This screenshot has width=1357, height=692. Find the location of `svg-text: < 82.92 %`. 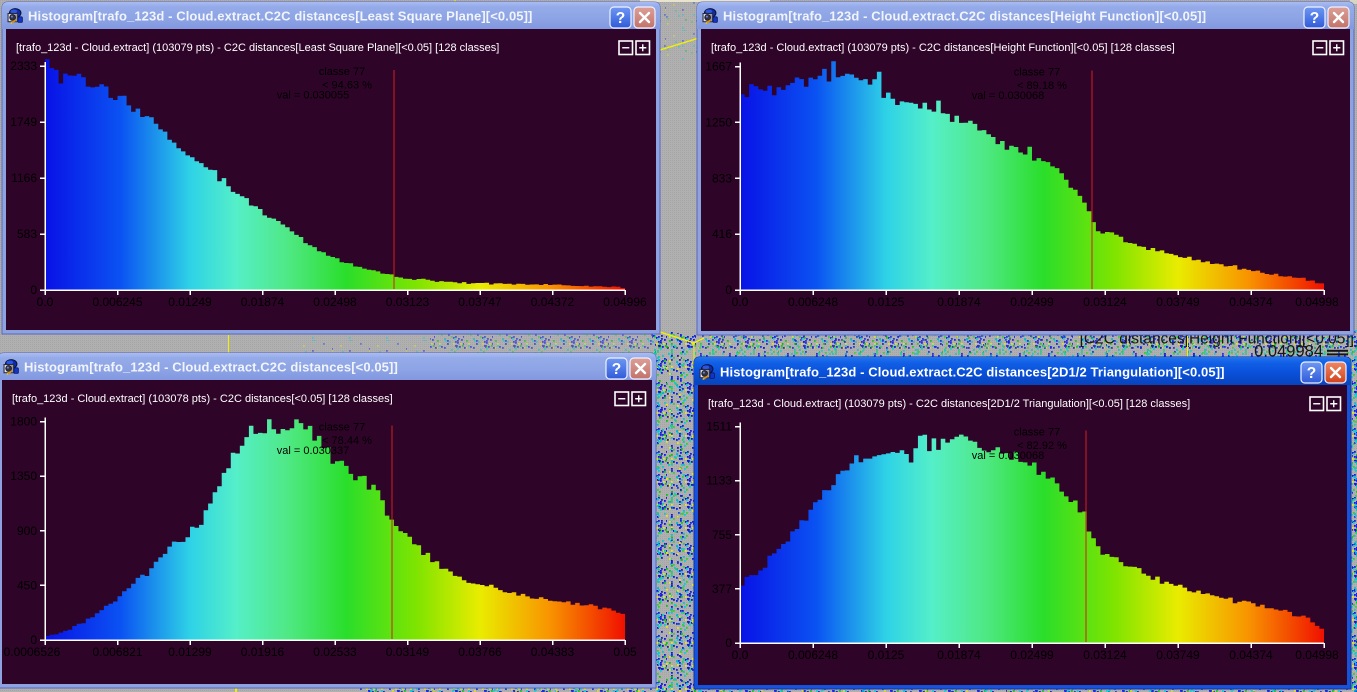

svg-text: < 82.92 % is located at coordinates (1042, 446).